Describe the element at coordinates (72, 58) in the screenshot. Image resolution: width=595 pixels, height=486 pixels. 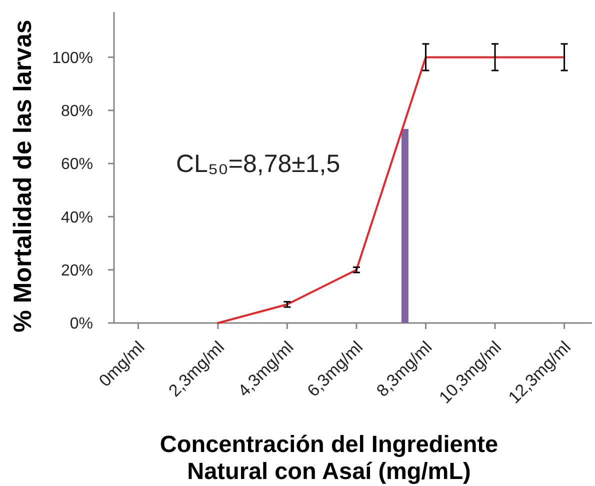
I see `y-tick-label: 100%` at that location.